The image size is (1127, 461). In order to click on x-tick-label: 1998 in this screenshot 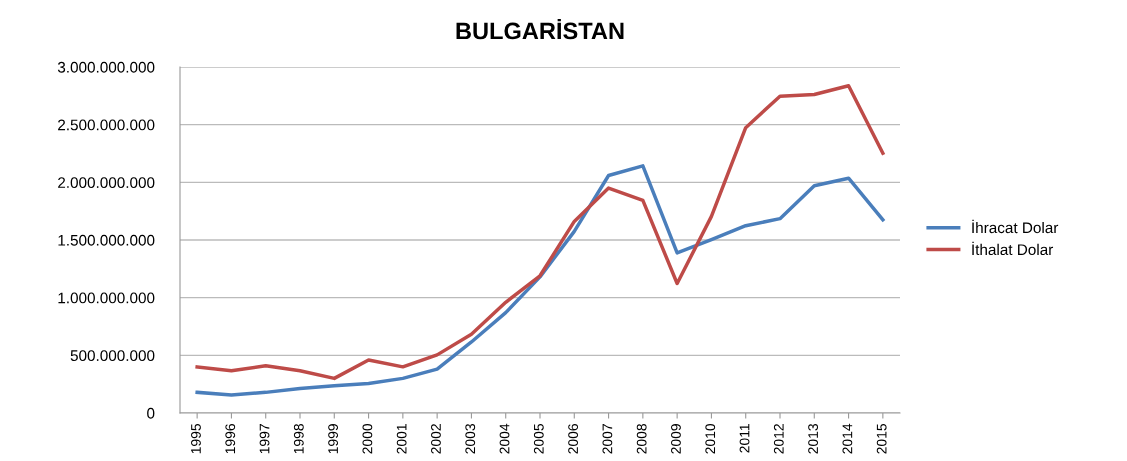, I will do `click(298, 439)`.